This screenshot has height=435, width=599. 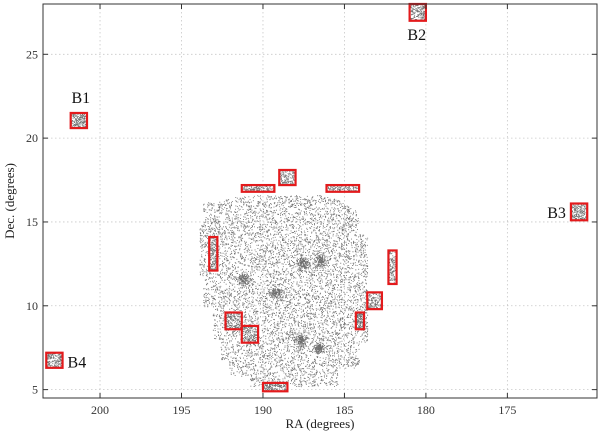 What do you see at coordinates (320, 423) in the screenshot?
I see `x-axis-label: RA (degrees)` at bounding box center [320, 423].